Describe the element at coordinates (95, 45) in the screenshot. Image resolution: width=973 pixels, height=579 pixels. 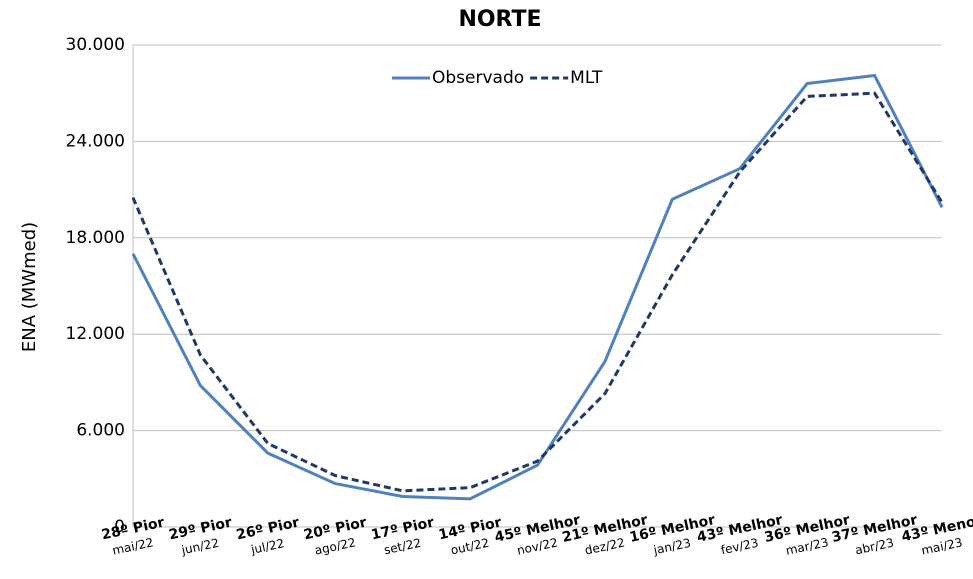
I see `y-tick-label: 30.000` at that location.